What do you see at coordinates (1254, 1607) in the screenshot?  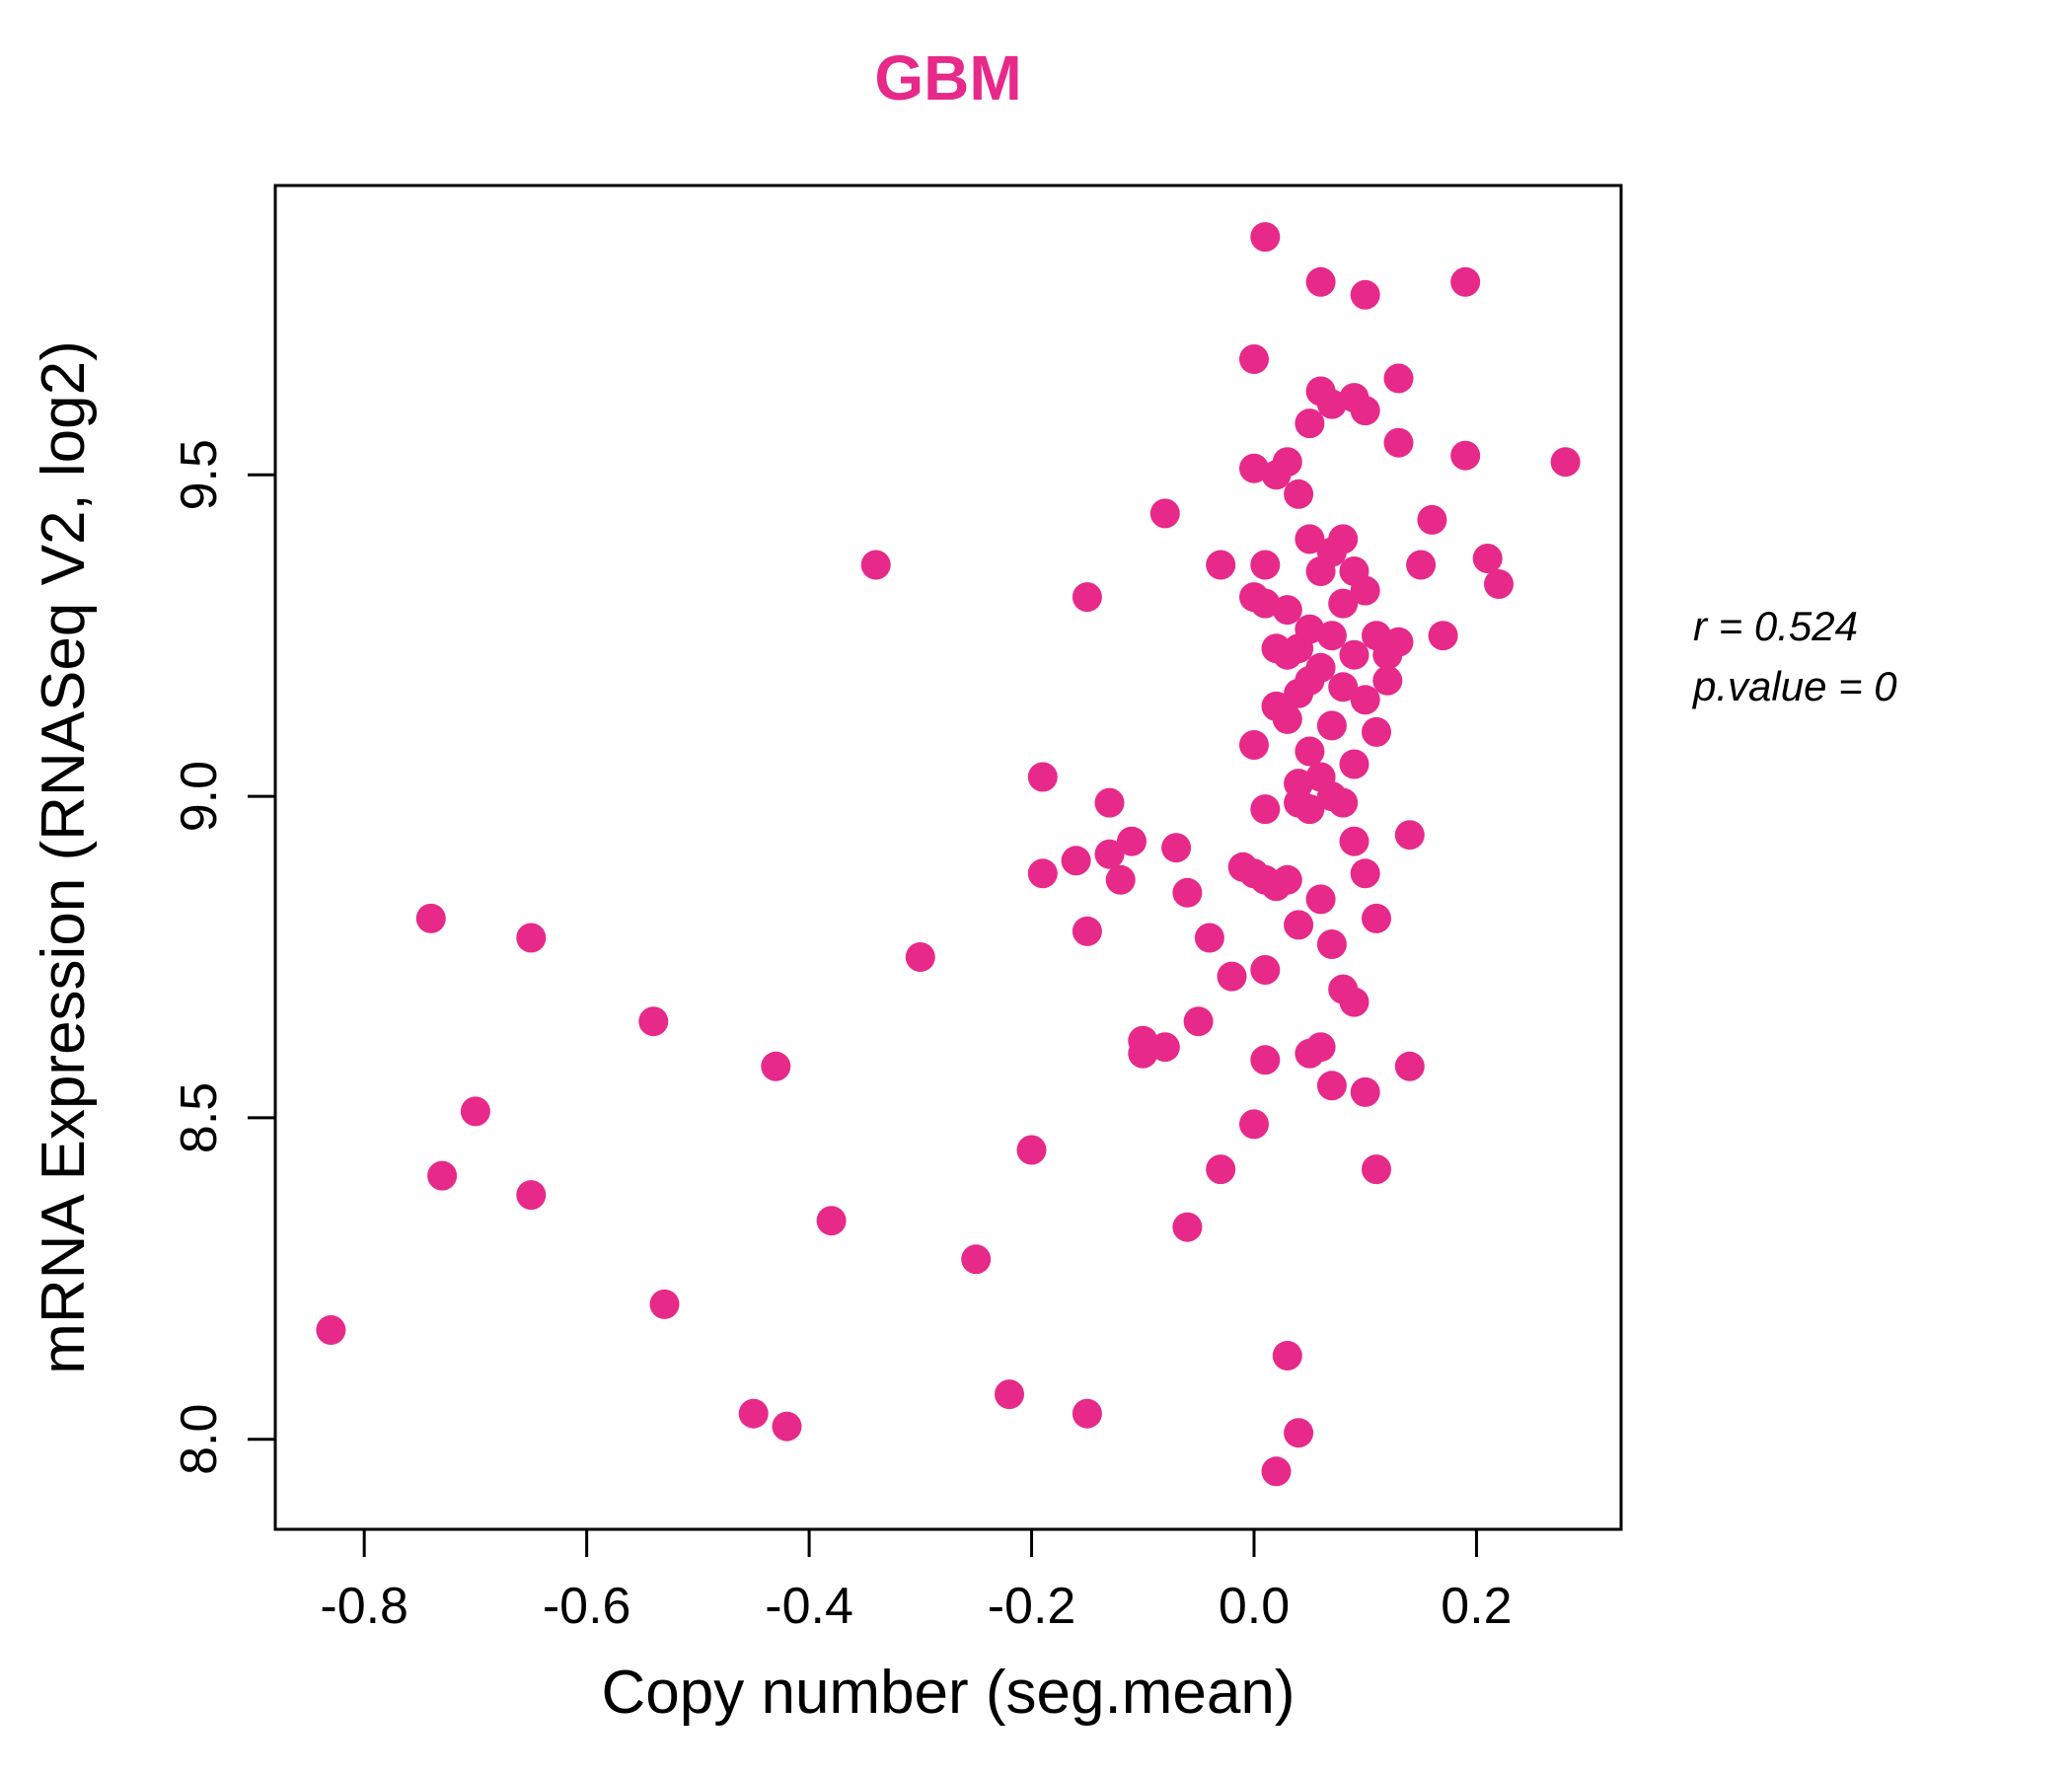 I see `x-tick-label: 0.0` at bounding box center [1254, 1607].